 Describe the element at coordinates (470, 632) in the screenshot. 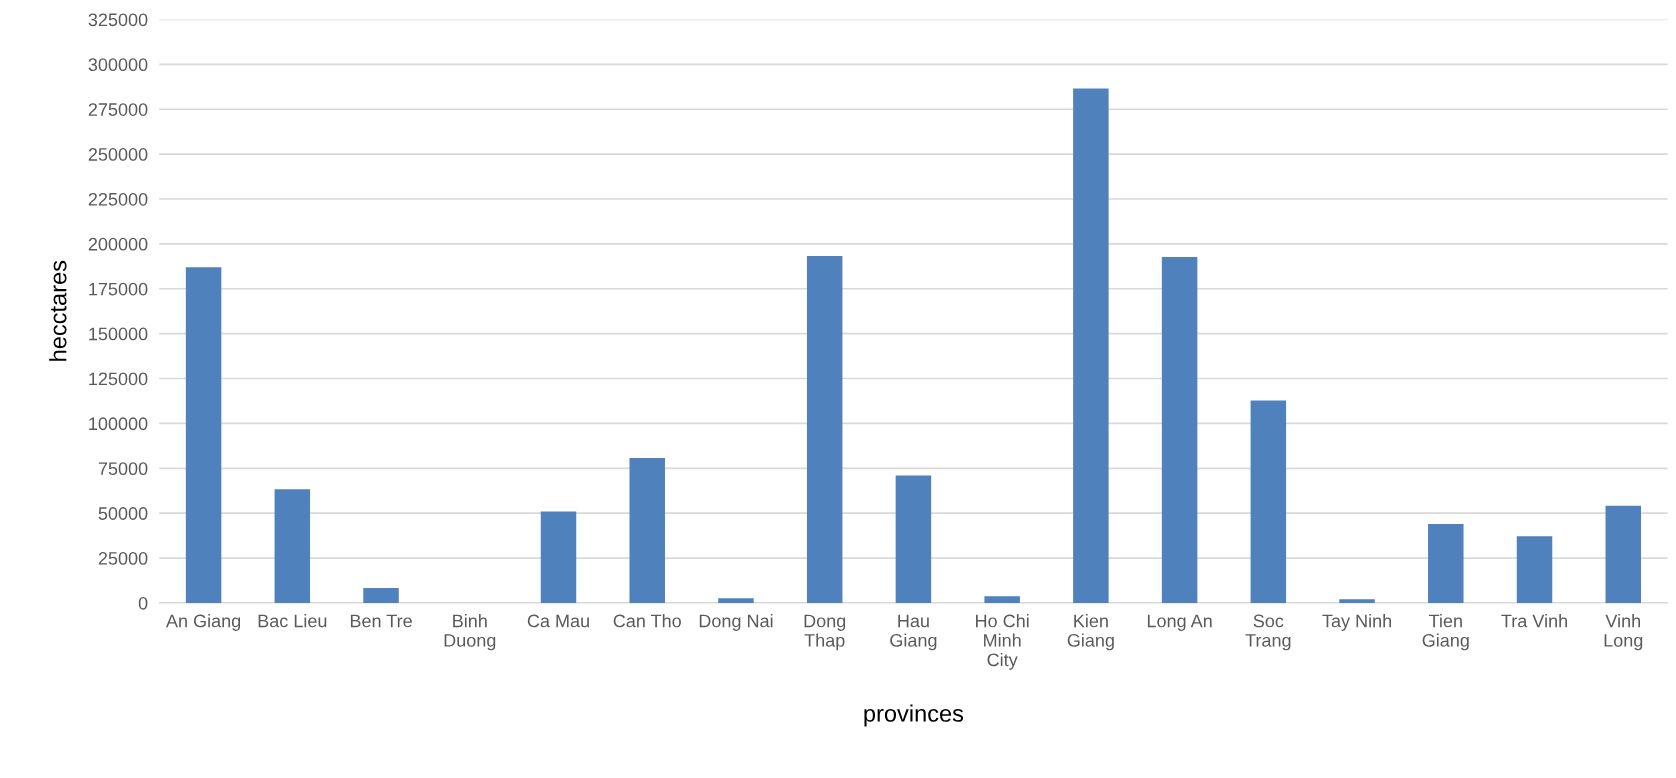

I see `x-tick-label: Binh Duong` at that location.